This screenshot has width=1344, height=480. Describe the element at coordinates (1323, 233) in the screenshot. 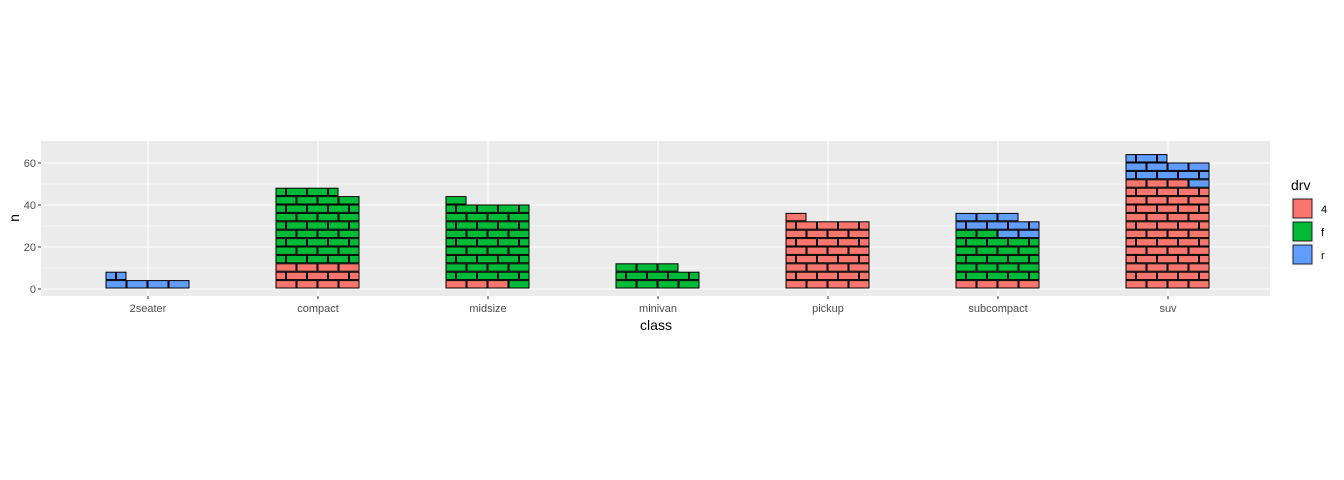

I see `legend-label-f: f` at that location.